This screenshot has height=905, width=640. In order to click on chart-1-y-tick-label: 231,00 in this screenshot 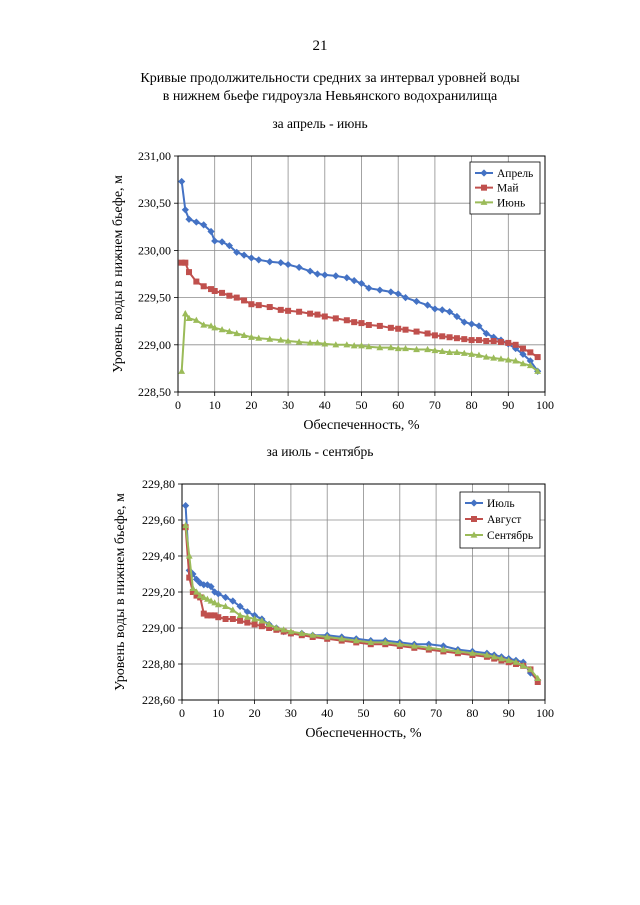, I will do `click(154, 156)`.